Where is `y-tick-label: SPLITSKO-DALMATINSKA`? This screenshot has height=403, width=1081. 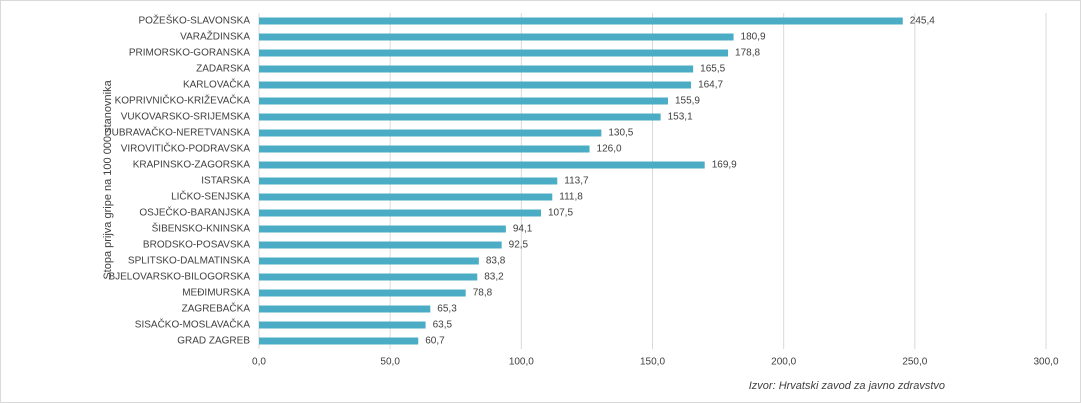 y-tick-label: SPLITSKO-DALMATINSKA is located at coordinates (189, 261).